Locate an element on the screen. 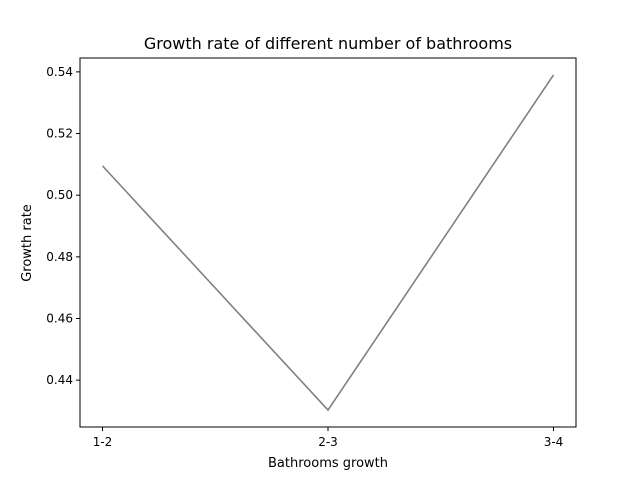 This screenshot has width=640, height=480. y-axis-title: Growth rate is located at coordinates (27, 243).